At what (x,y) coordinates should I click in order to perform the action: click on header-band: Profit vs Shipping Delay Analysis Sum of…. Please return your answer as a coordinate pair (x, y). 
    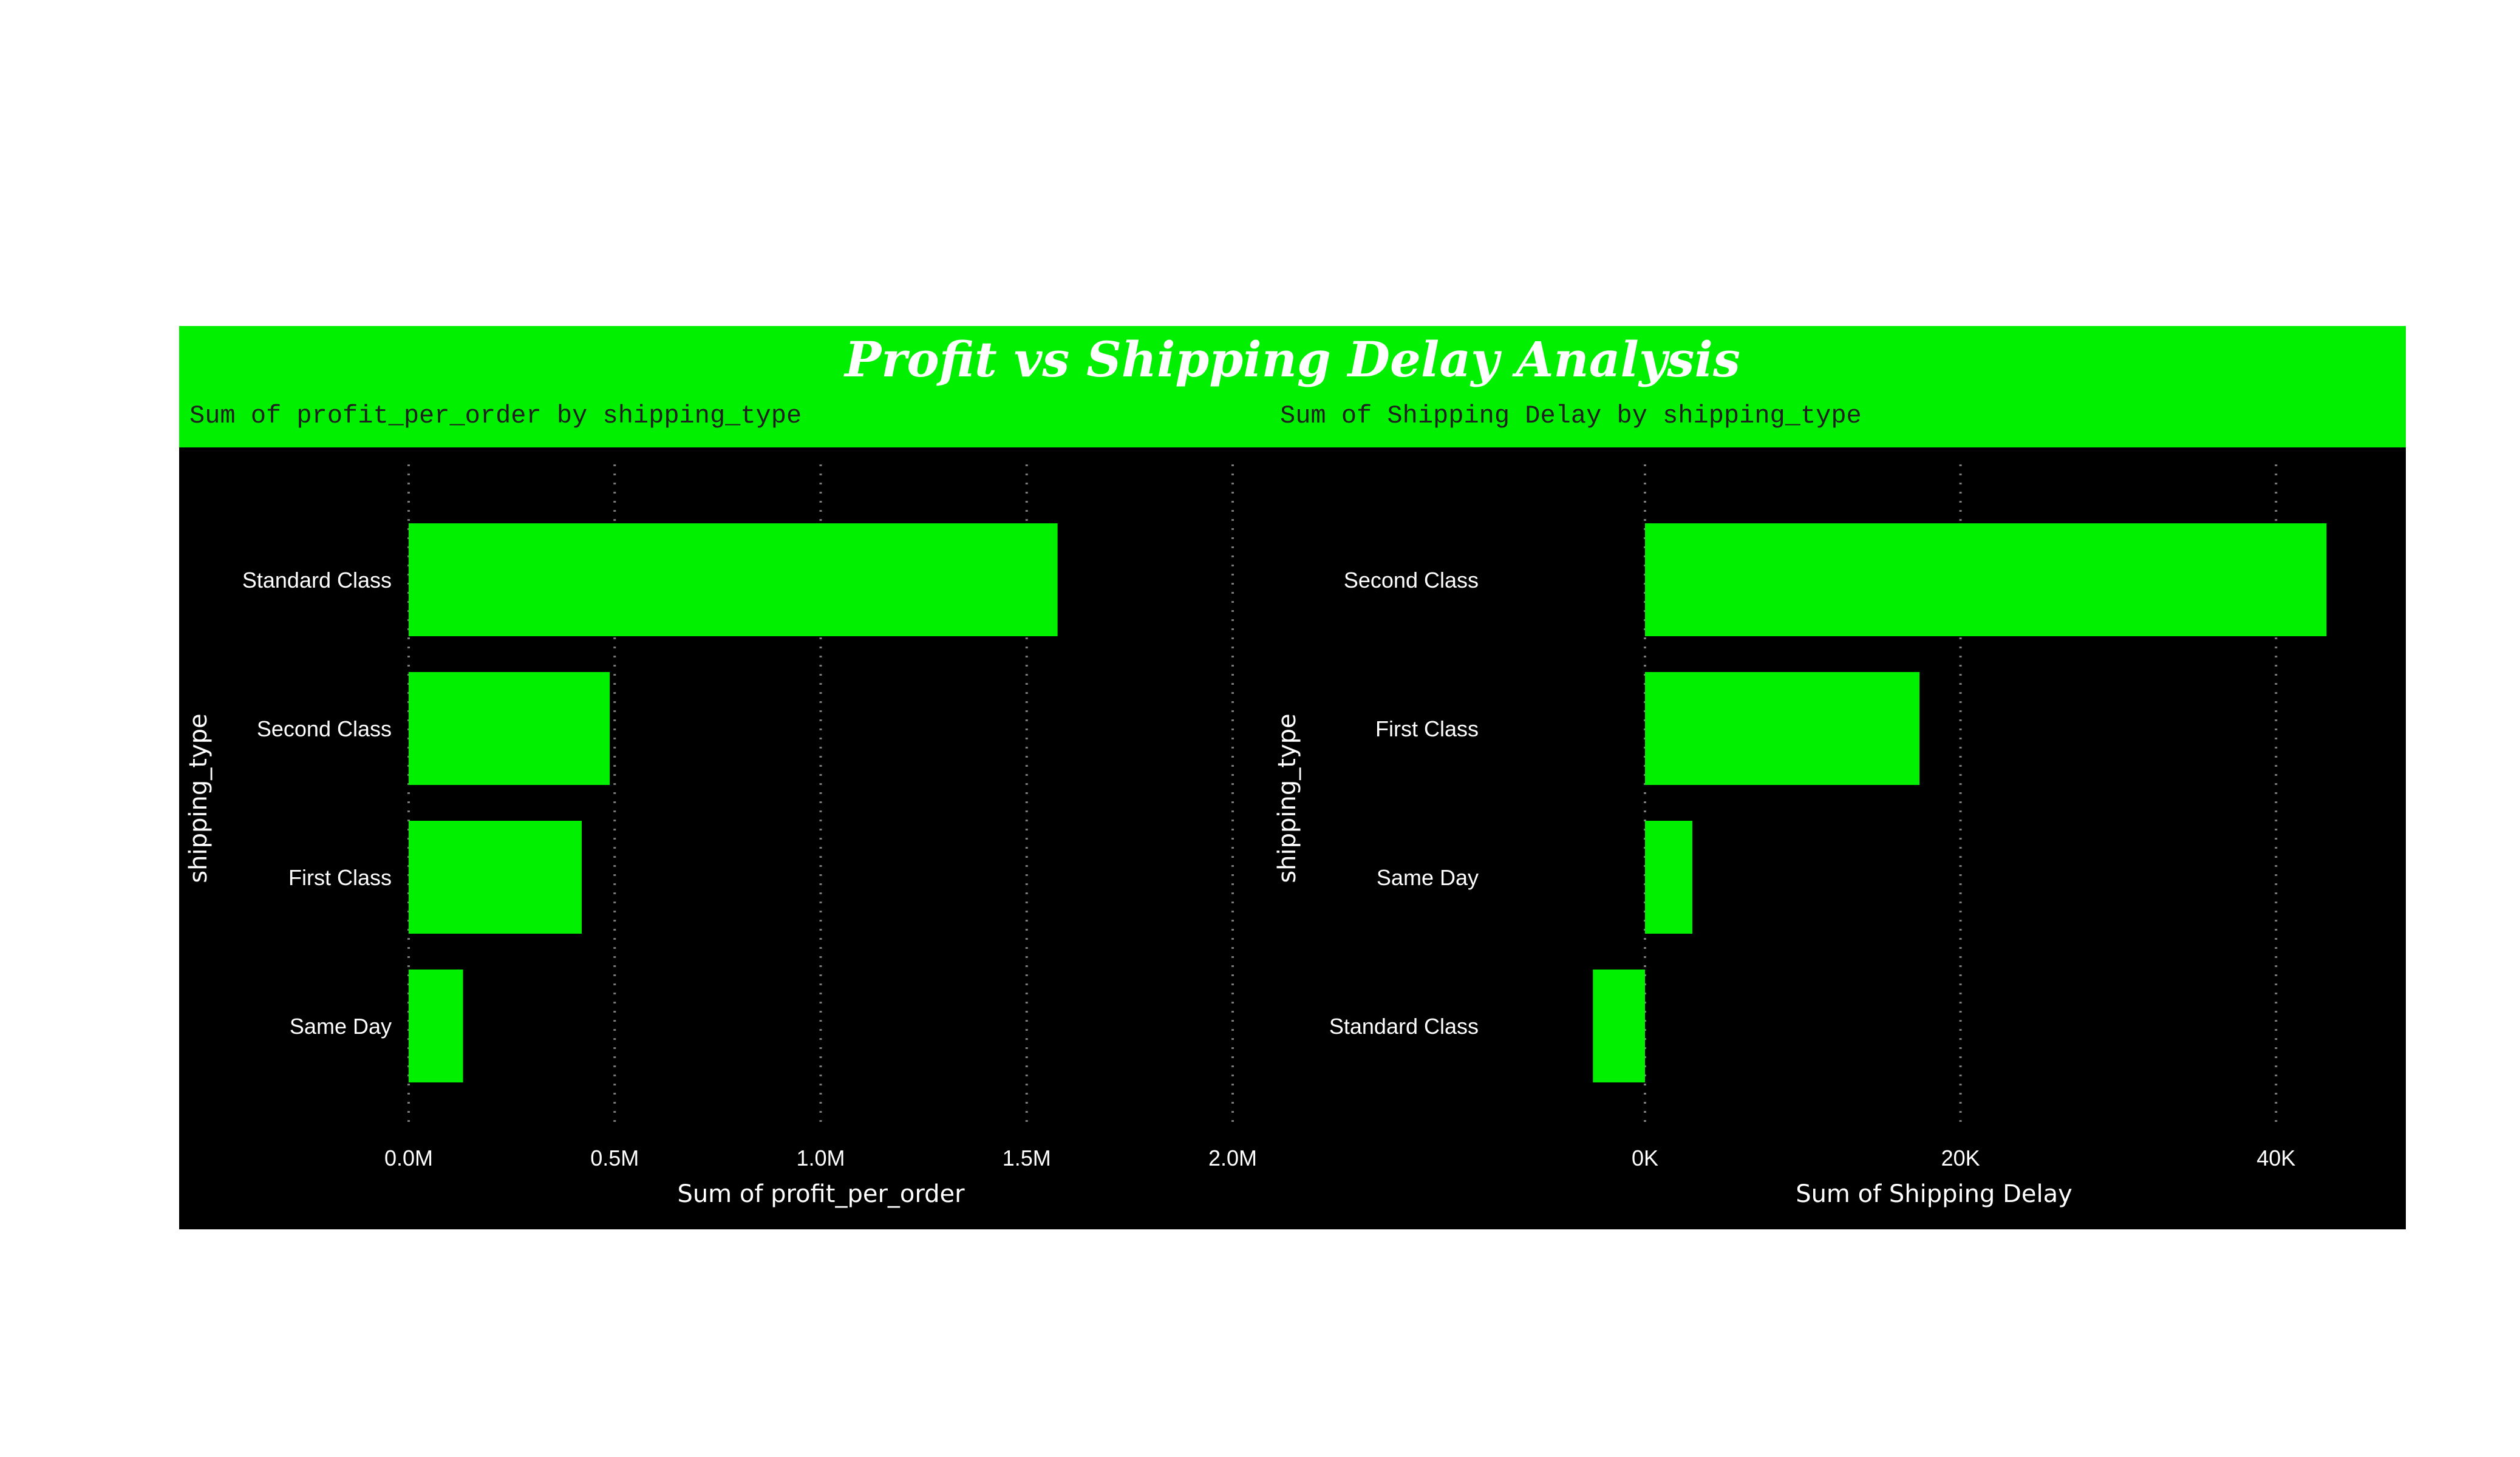
    Looking at the image, I should click on (1292, 386).